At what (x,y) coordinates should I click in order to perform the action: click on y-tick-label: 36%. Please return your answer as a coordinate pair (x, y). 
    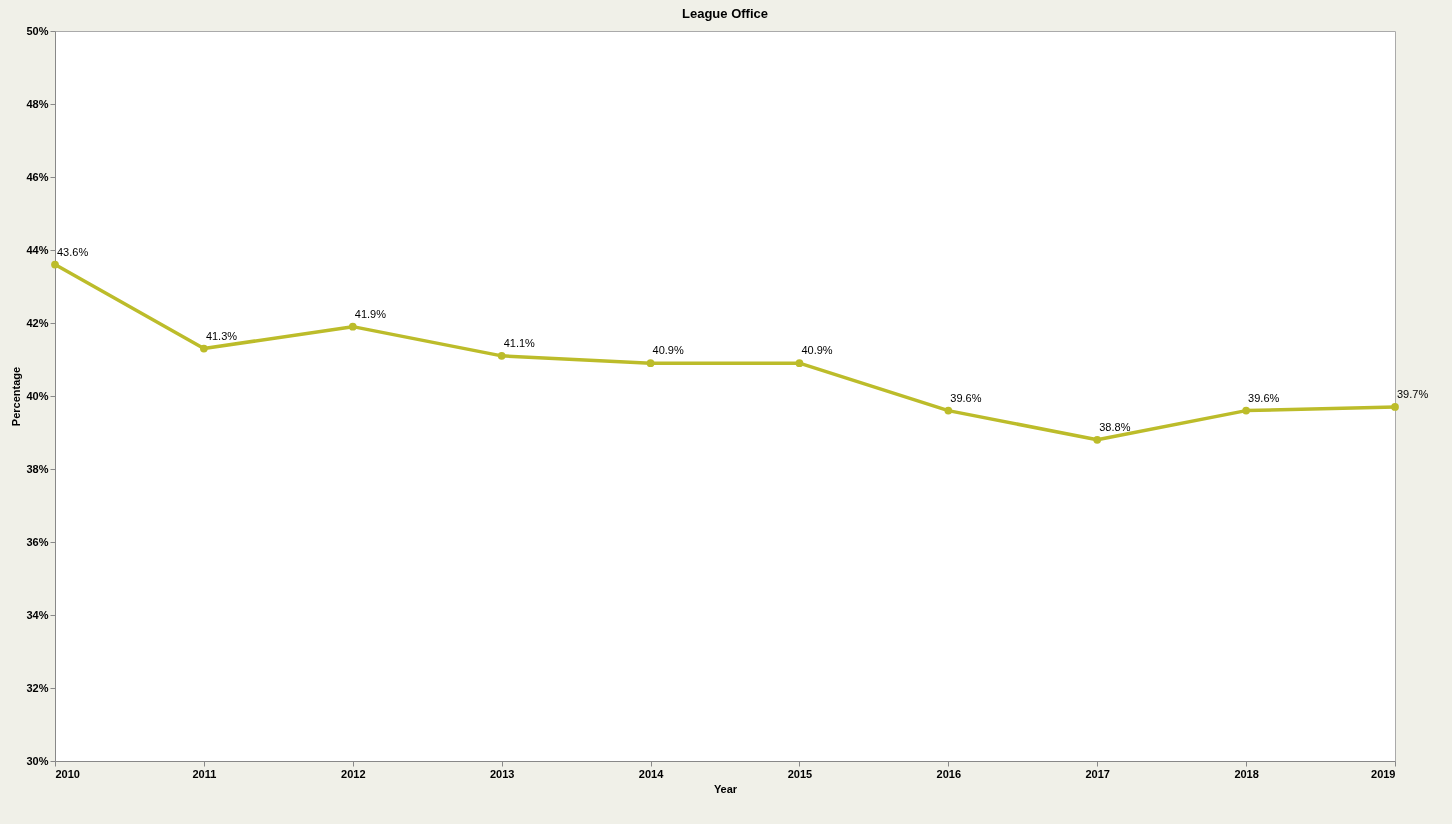
    Looking at the image, I should click on (37, 541).